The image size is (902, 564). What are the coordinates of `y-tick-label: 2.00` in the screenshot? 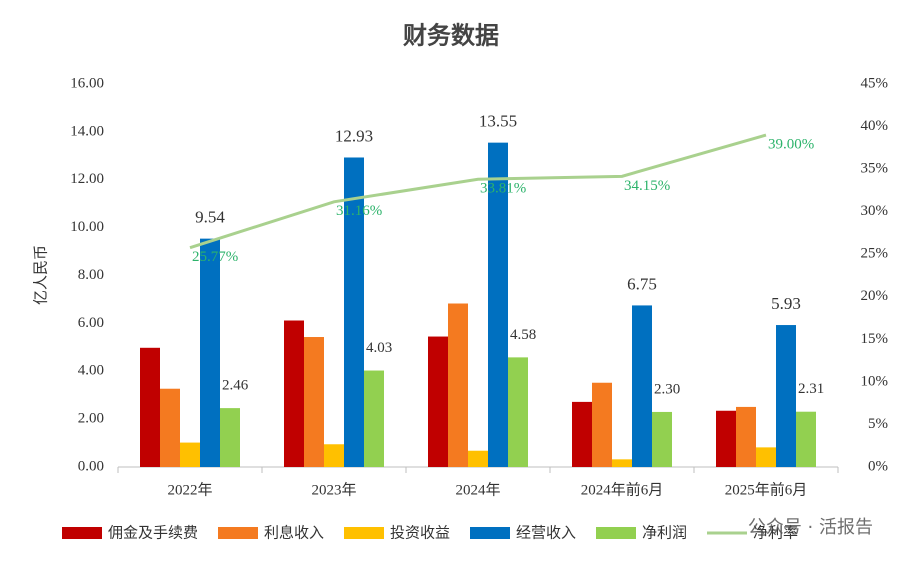 It's located at (91, 419).